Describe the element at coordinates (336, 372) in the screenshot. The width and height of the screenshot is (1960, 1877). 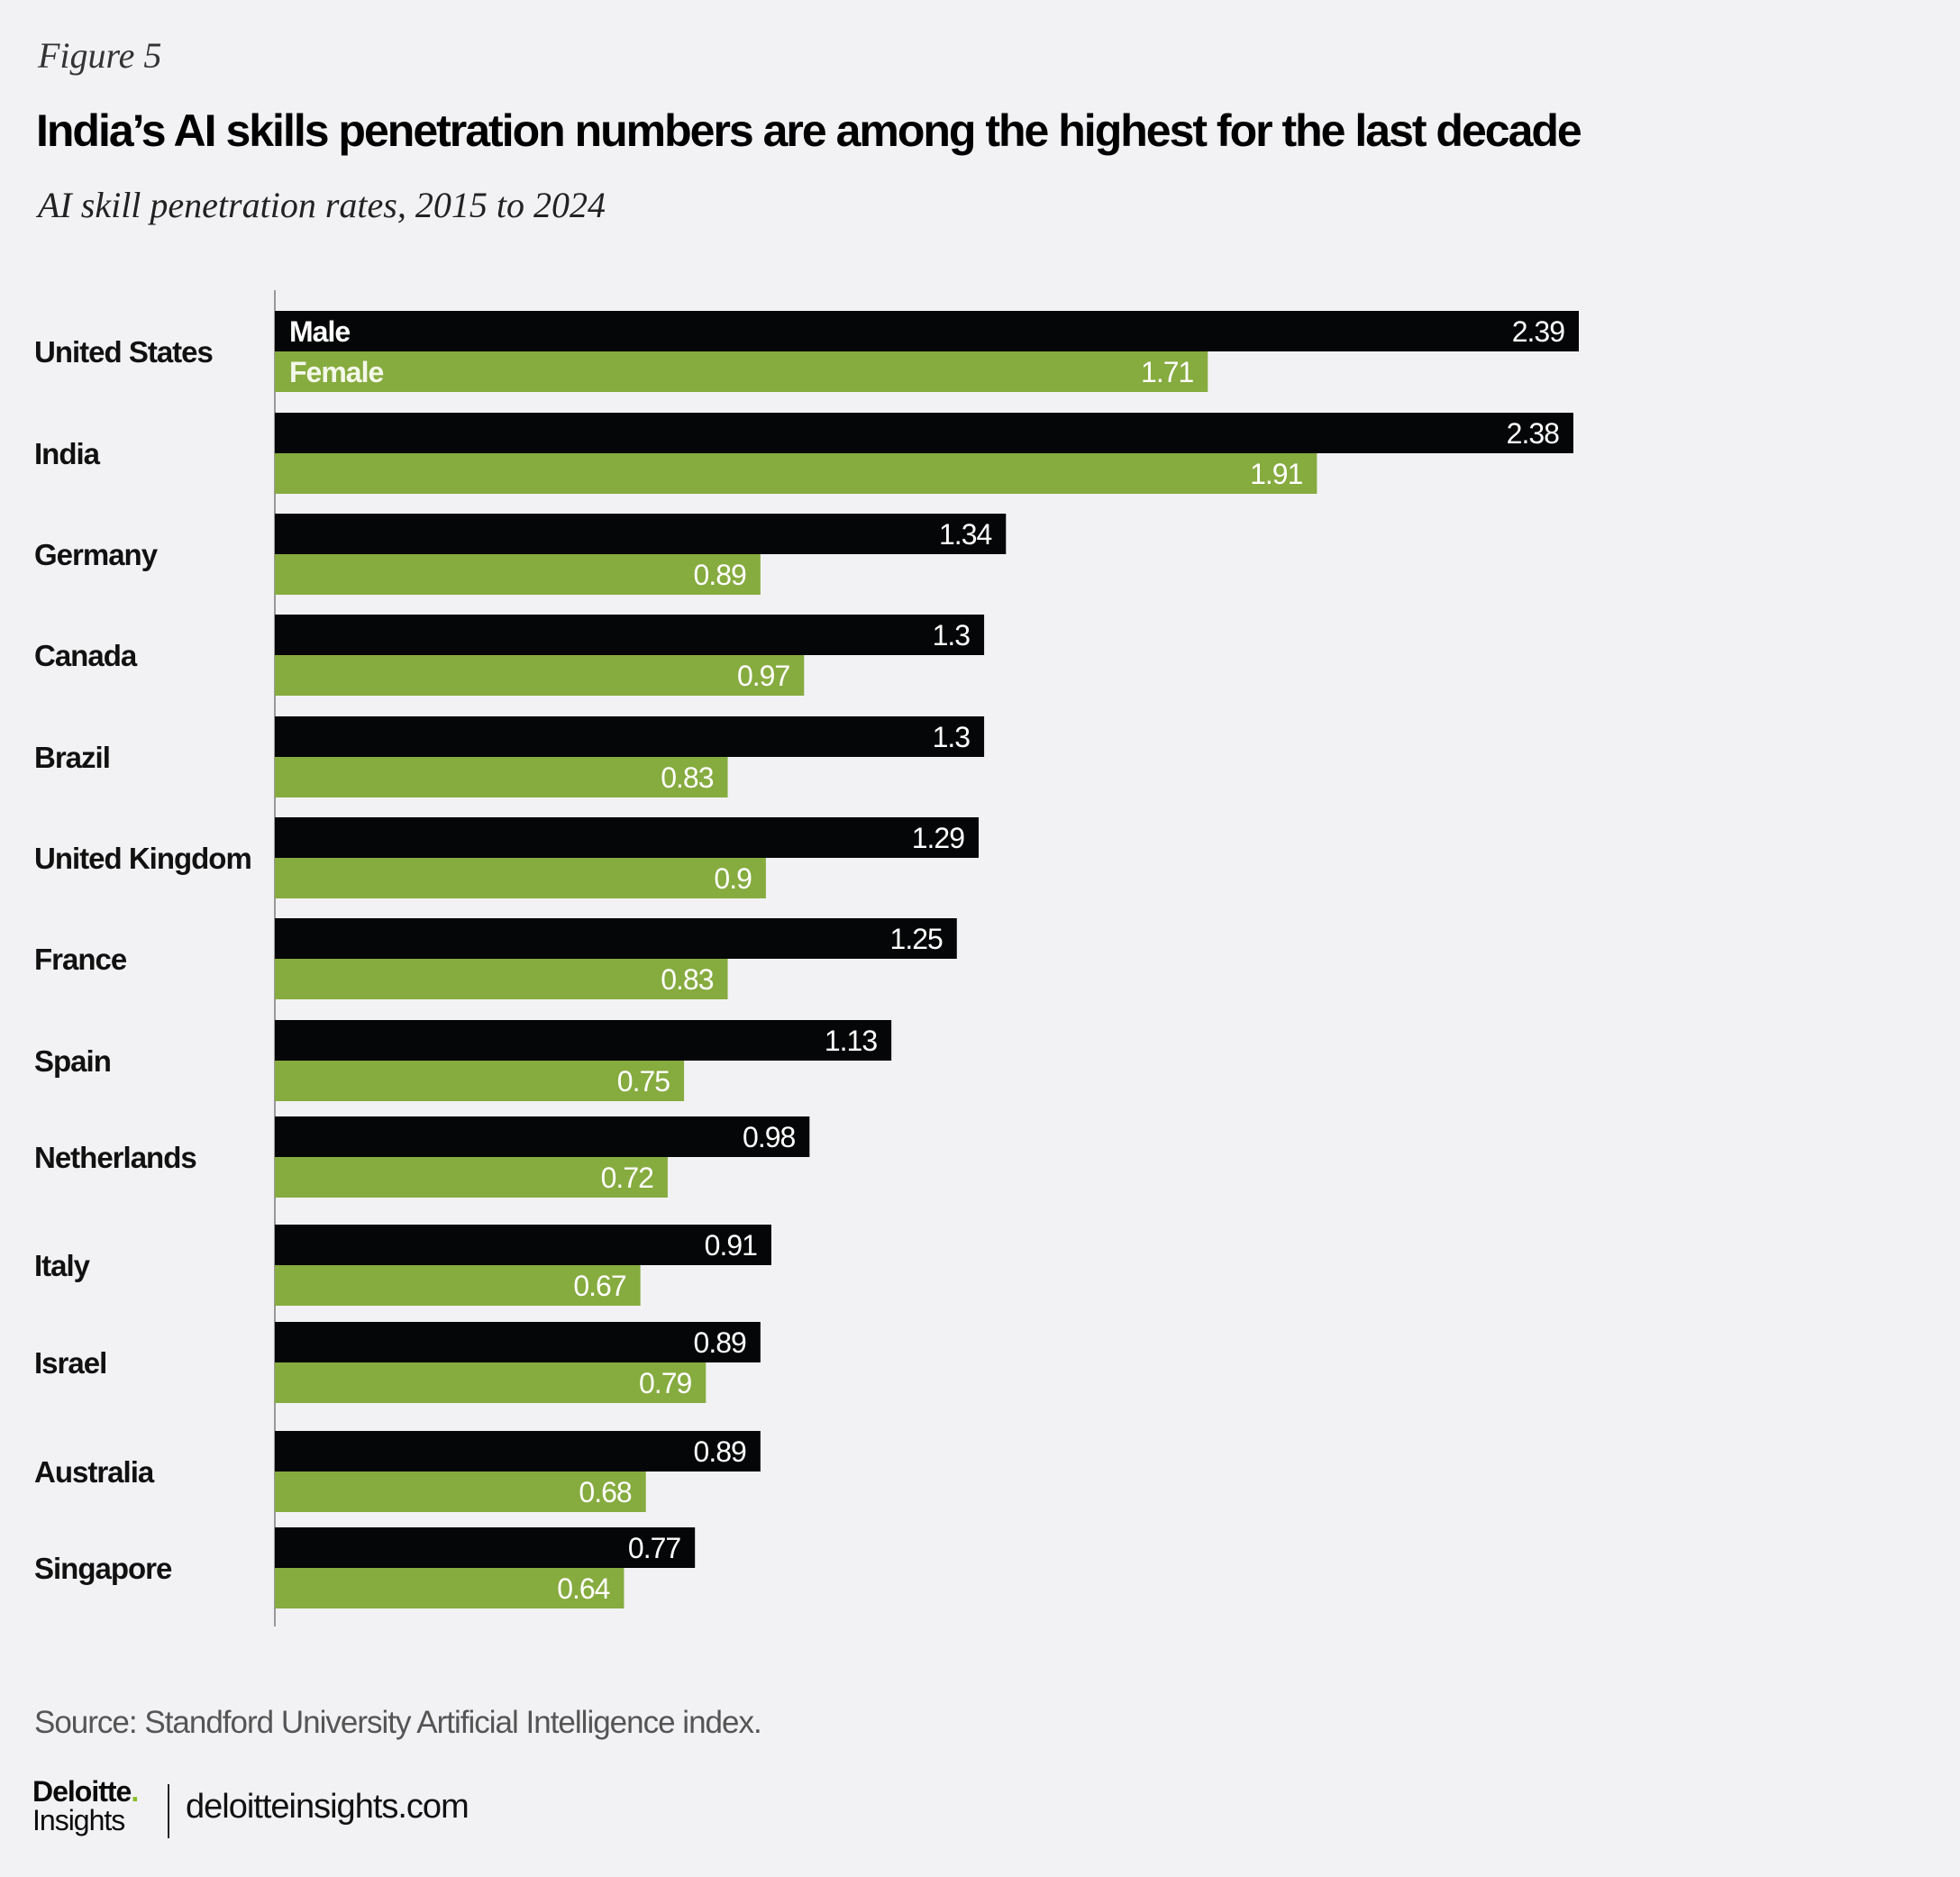
I see `legend-label-female: Female` at that location.